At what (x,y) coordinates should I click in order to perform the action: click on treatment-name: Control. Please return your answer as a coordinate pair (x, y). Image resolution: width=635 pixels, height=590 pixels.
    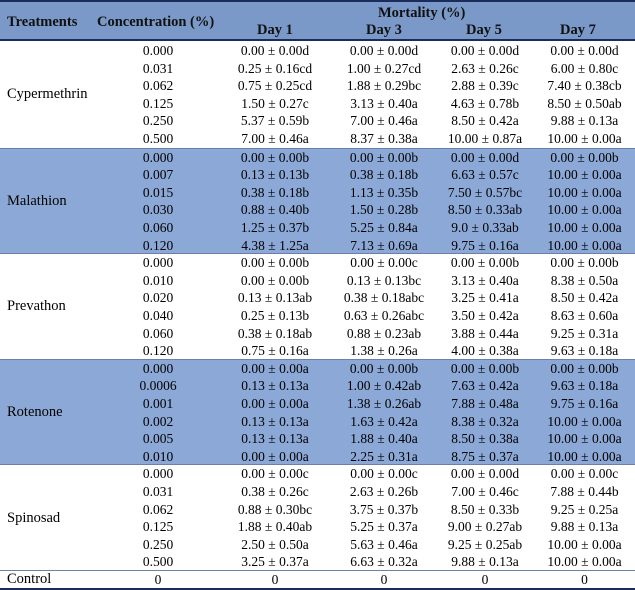
    Looking at the image, I should click on (29, 579).